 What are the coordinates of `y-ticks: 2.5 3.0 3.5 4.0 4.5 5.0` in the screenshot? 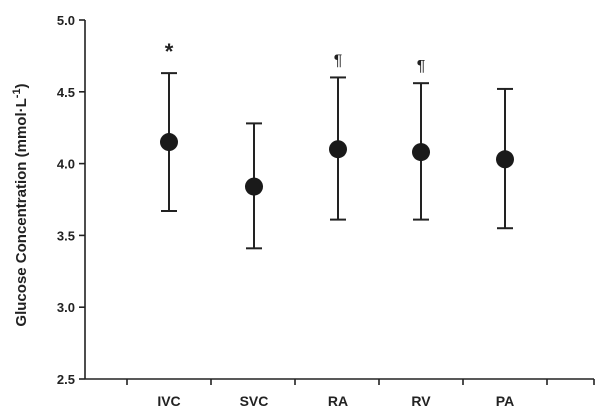 It's located at (71, 200).